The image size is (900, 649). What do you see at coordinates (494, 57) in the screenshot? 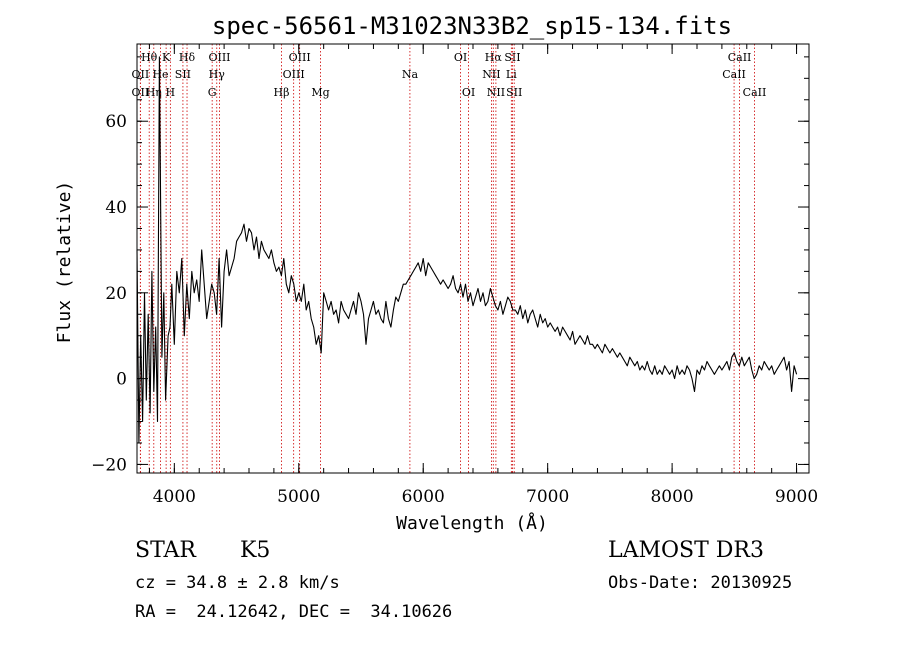
I see `line-marker-label-19: Hα` at bounding box center [494, 57].